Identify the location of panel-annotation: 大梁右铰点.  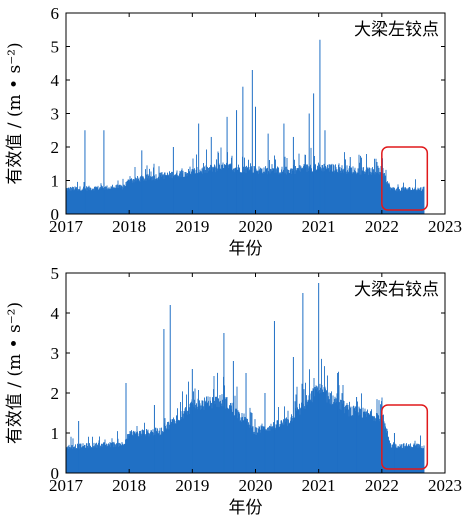
(396, 290).